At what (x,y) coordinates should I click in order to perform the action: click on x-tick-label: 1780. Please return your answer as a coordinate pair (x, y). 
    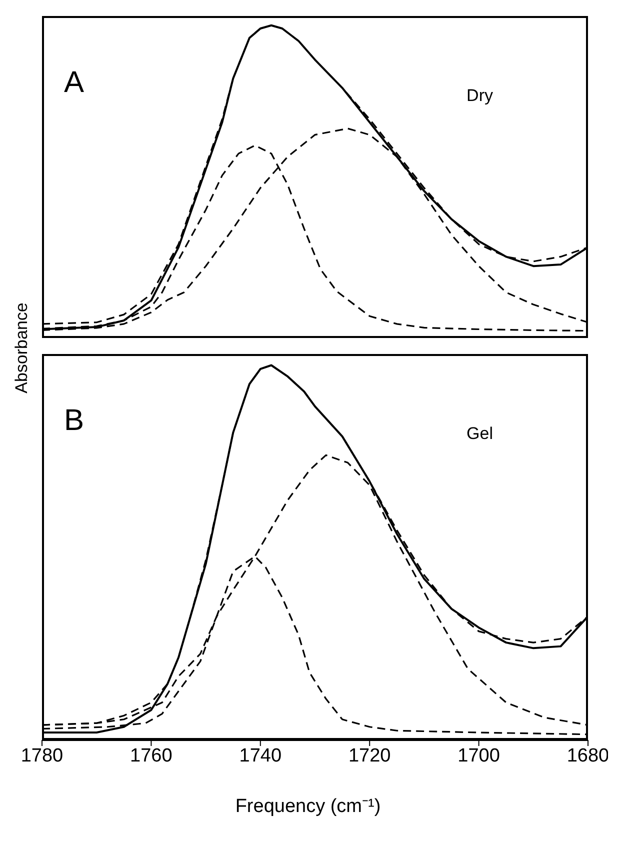
    Looking at the image, I should click on (42, 755).